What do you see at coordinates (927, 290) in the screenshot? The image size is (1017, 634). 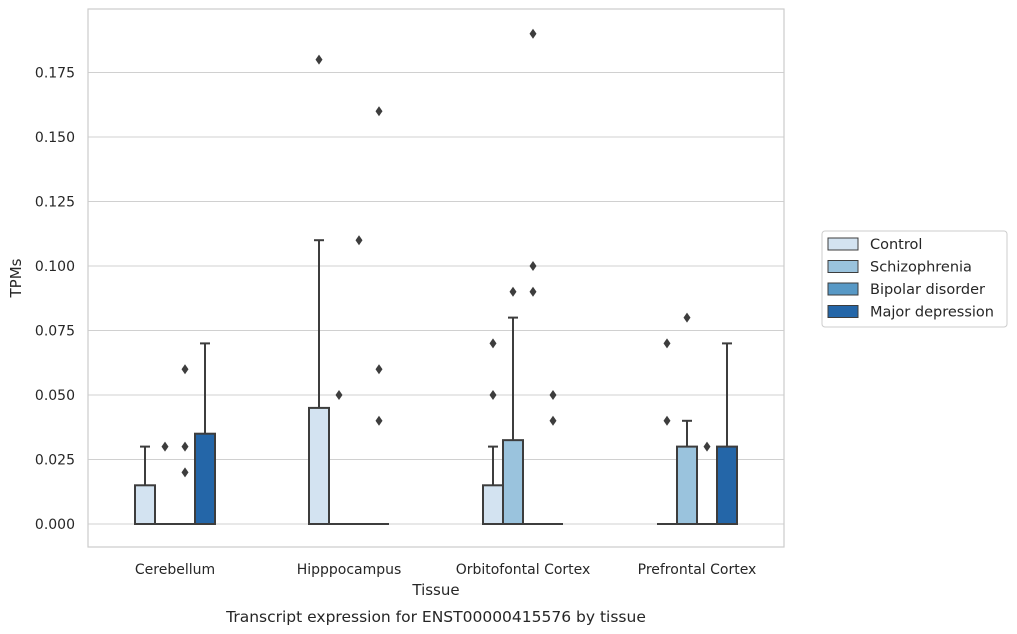 I see `legend-label: Bipolar disorder` at bounding box center [927, 290].